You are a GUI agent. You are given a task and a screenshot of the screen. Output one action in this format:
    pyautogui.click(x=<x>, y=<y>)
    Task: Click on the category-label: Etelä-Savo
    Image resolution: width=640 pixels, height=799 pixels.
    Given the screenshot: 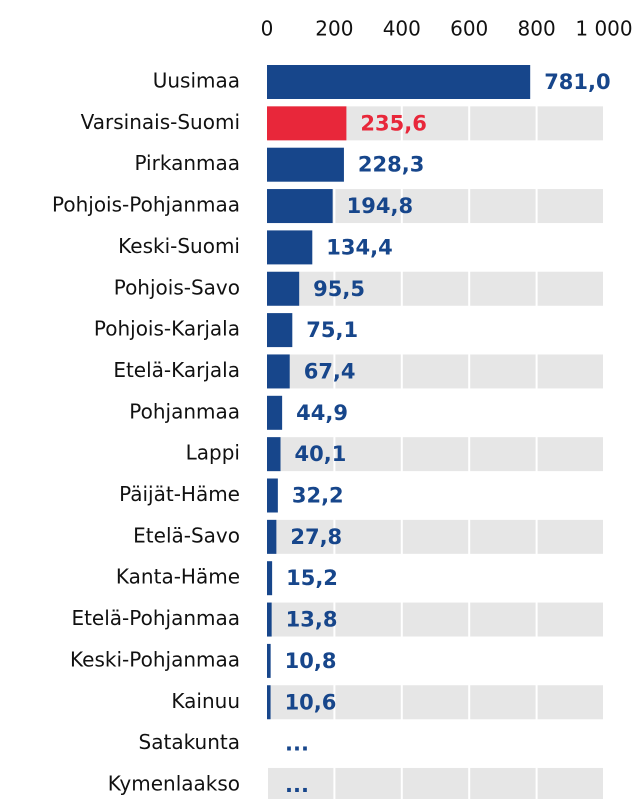 What is the action you would take?
    pyautogui.click(x=186, y=535)
    